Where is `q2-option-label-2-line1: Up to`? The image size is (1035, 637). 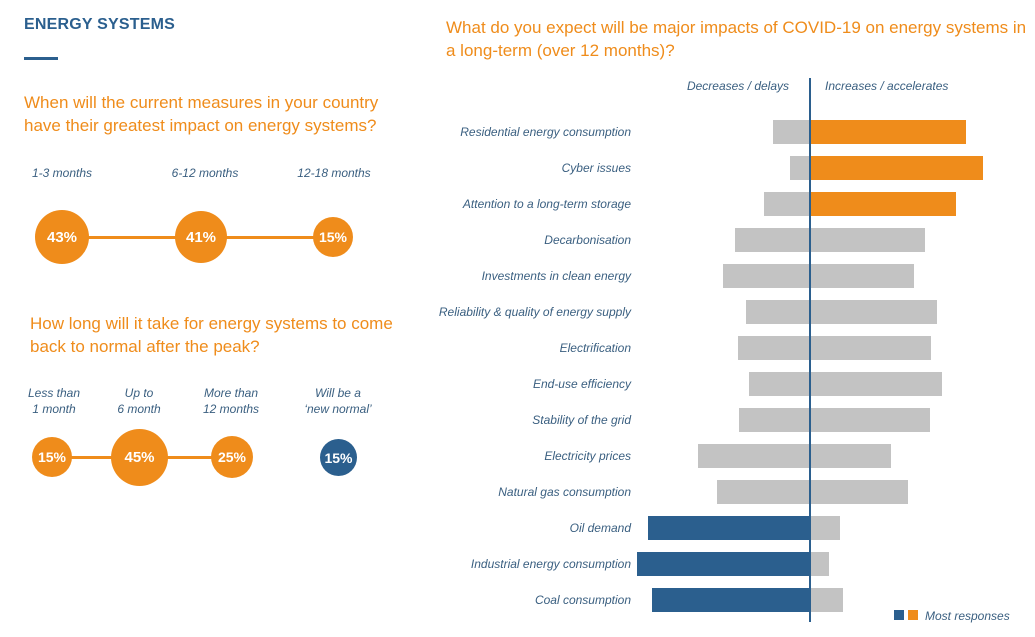
q2-option-label-2-line1: Up to is located at coordinates (139, 393).